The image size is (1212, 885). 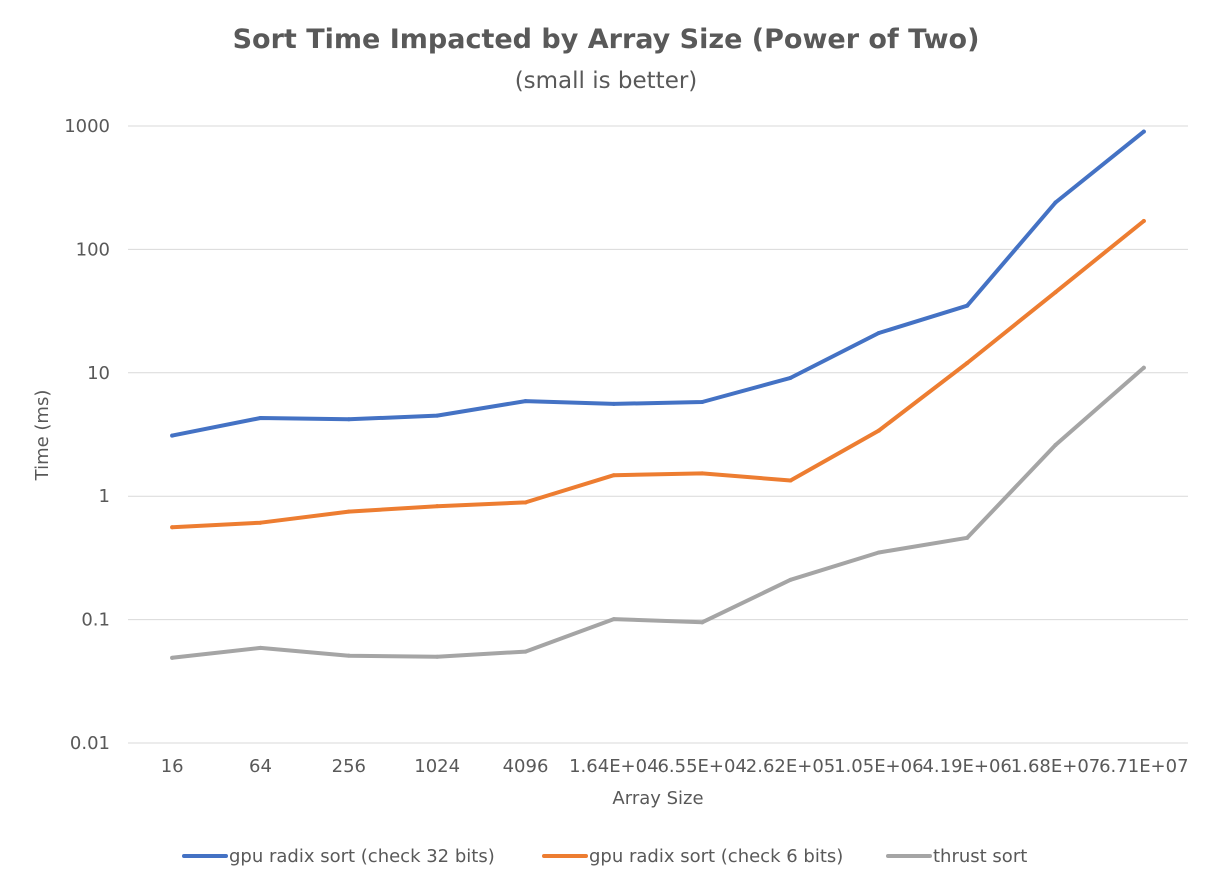 What do you see at coordinates (701, 766) in the screenshot?
I see `x-tick-label: 6.55E+04` at bounding box center [701, 766].